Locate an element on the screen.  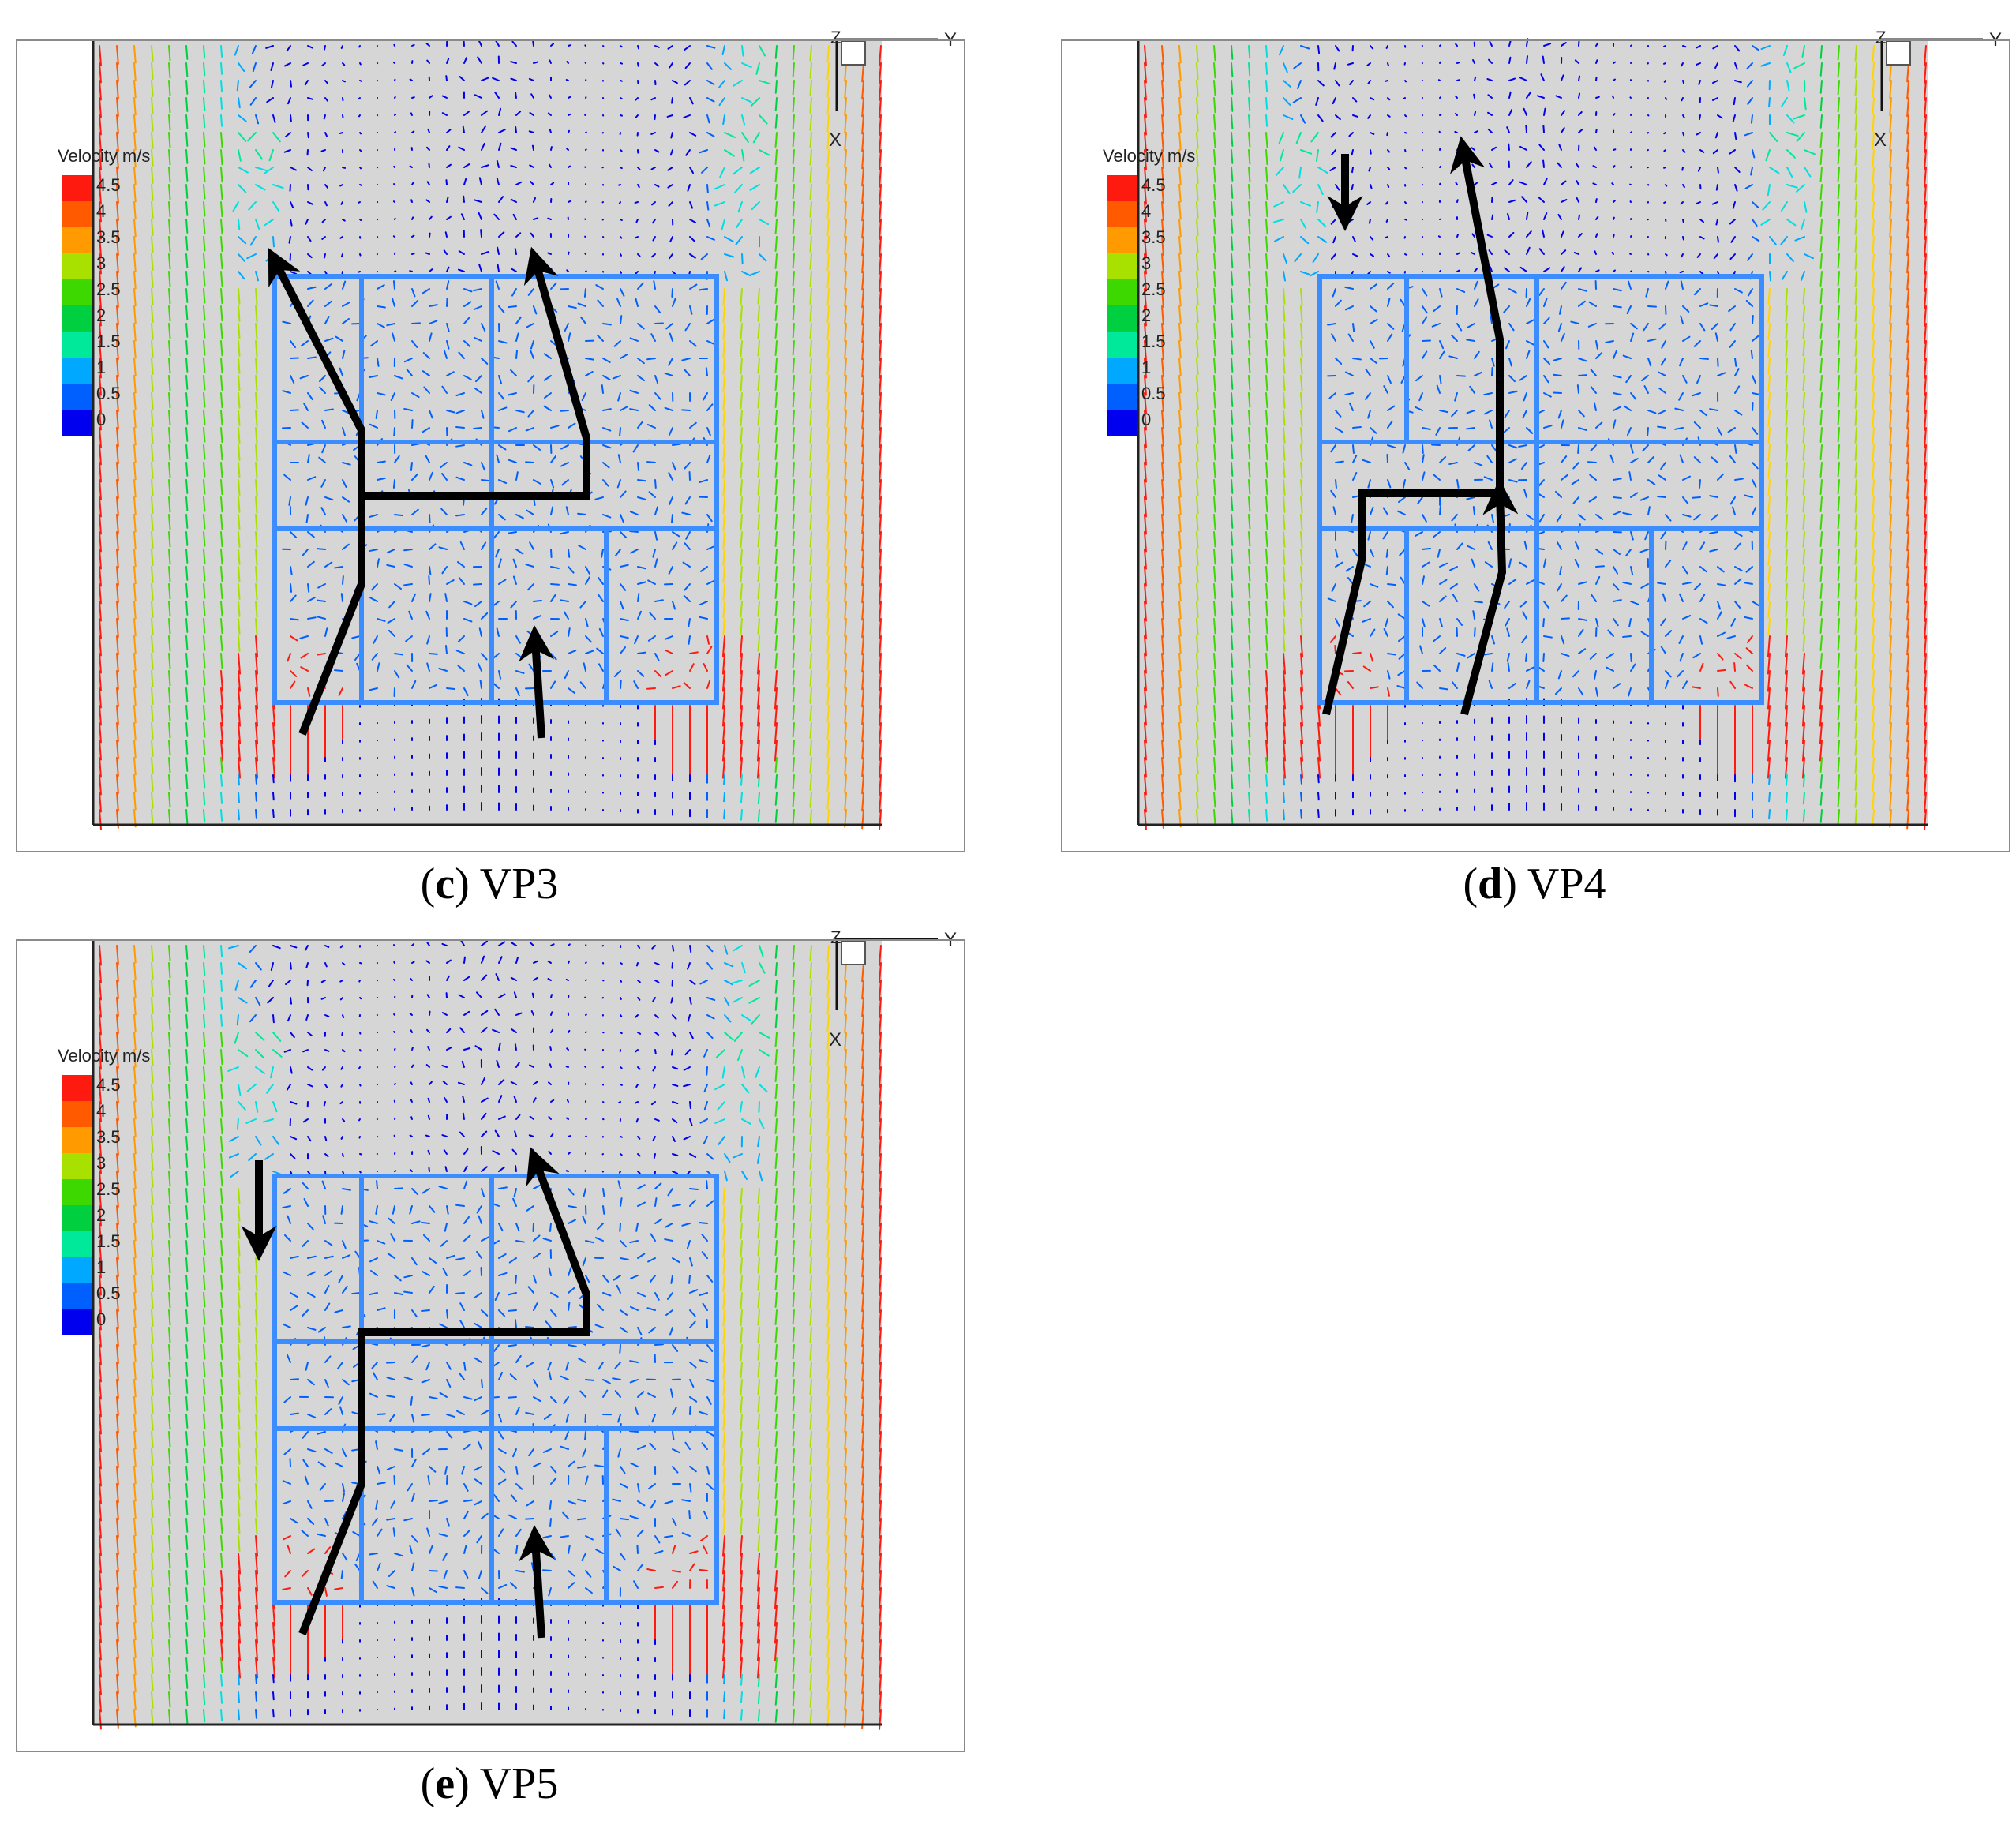
caption-label: VP3 is located at coordinates (519, 884).